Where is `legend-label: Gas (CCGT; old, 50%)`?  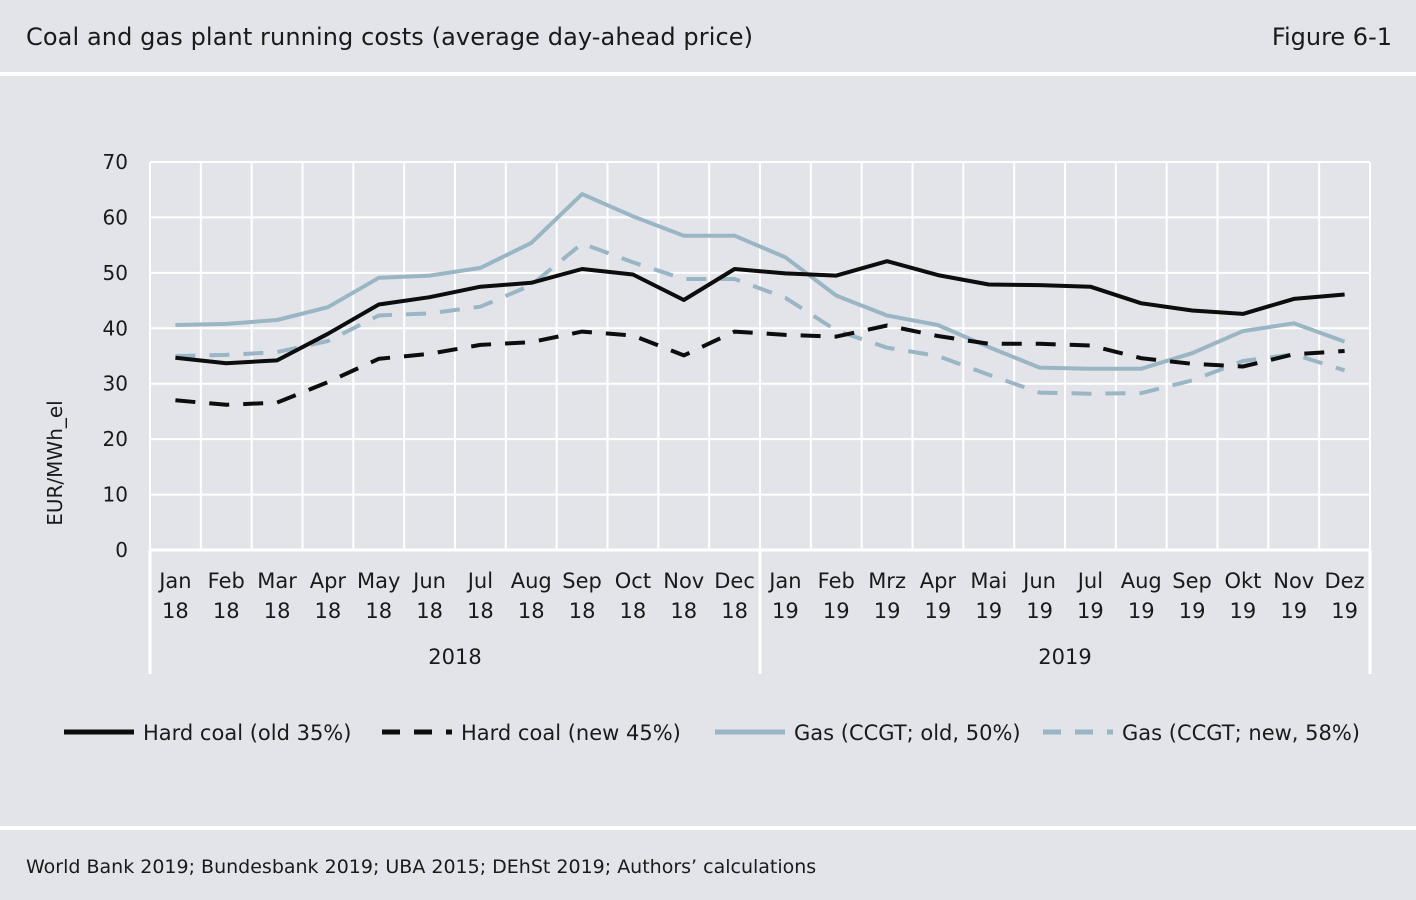 legend-label: Gas (CCGT; old, 50%) is located at coordinates (907, 733).